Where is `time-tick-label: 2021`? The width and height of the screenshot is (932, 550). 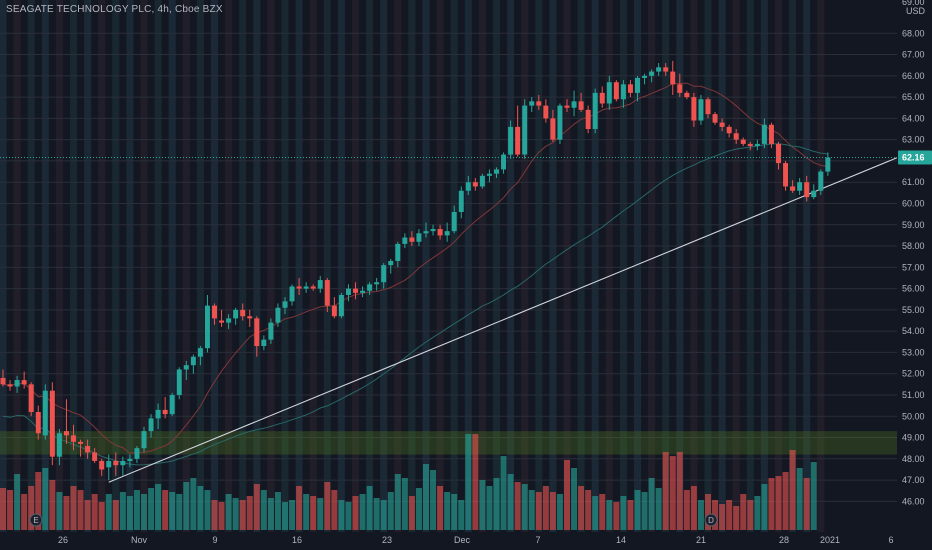
time-tick-label: 2021 is located at coordinates (830, 540).